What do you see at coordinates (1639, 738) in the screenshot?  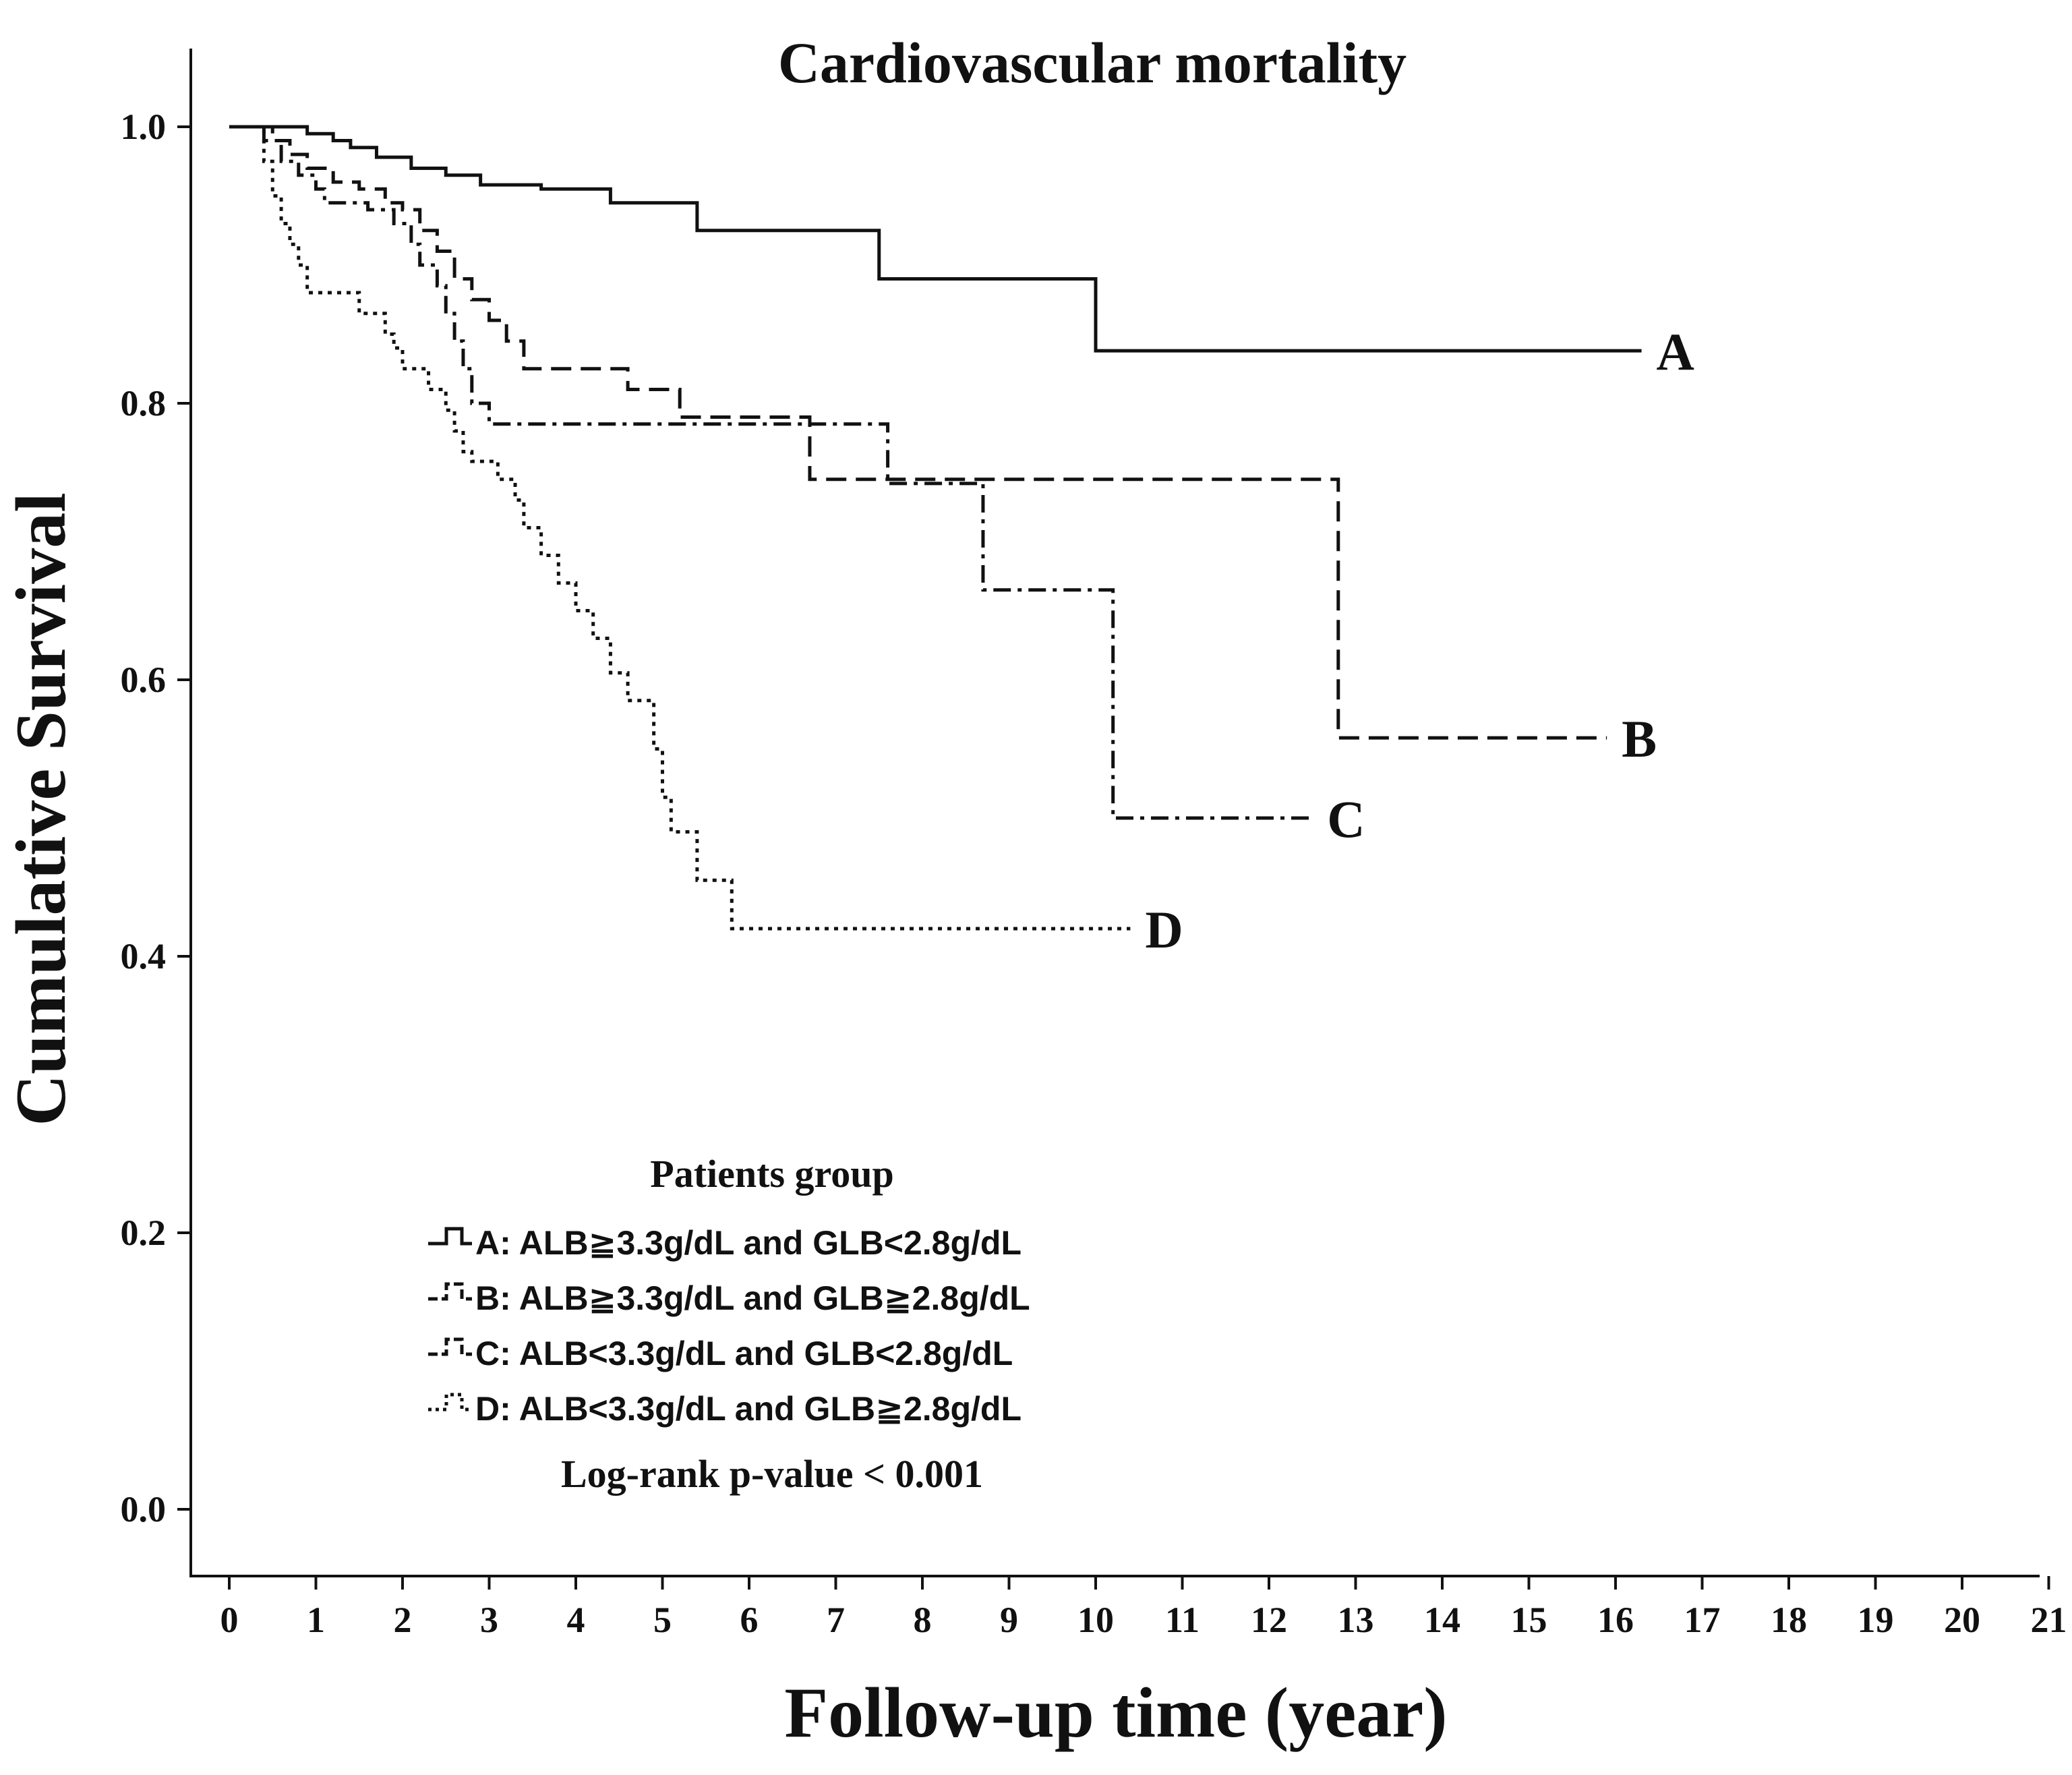 I see `end-label-b: B` at bounding box center [1639, 738].